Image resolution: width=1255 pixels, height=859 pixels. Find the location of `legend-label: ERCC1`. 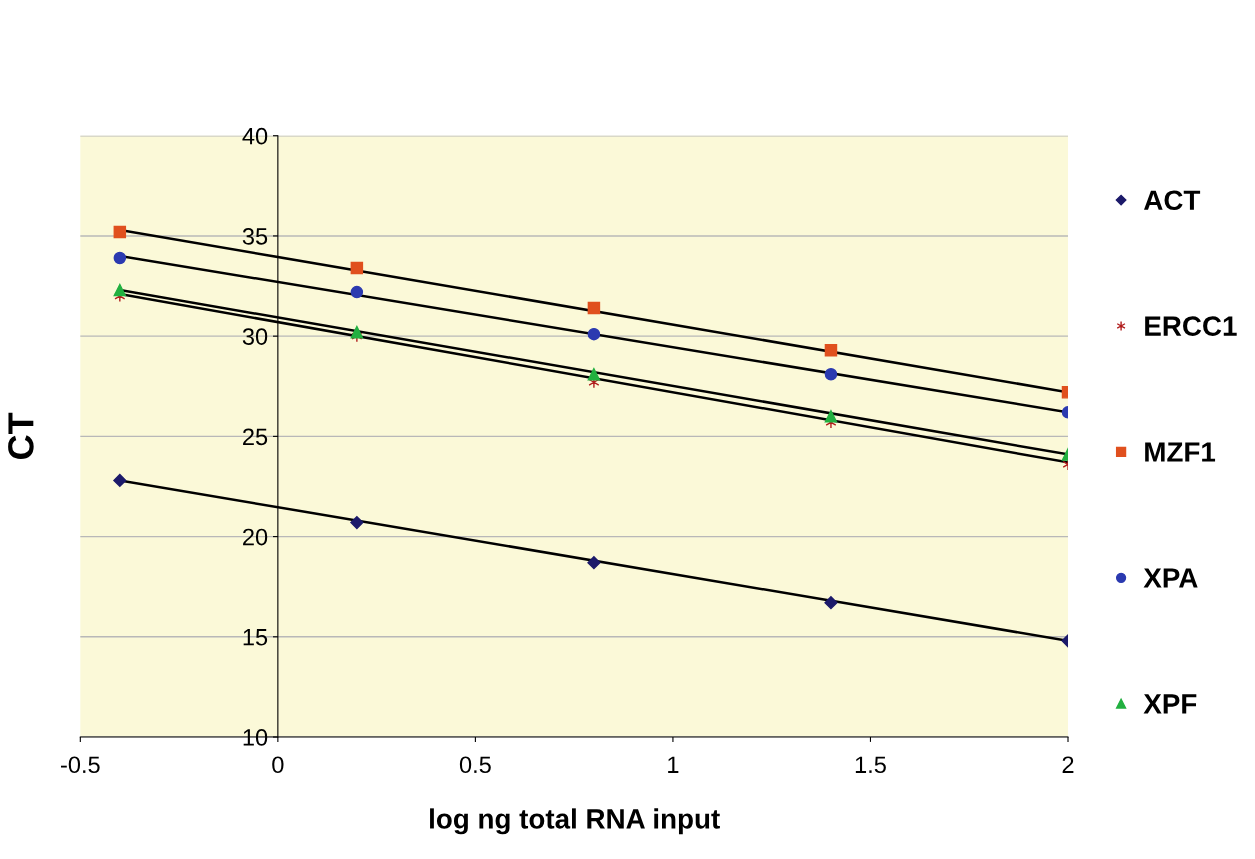

legend-label: ERCC1 is located at coordinates (1191, 326).